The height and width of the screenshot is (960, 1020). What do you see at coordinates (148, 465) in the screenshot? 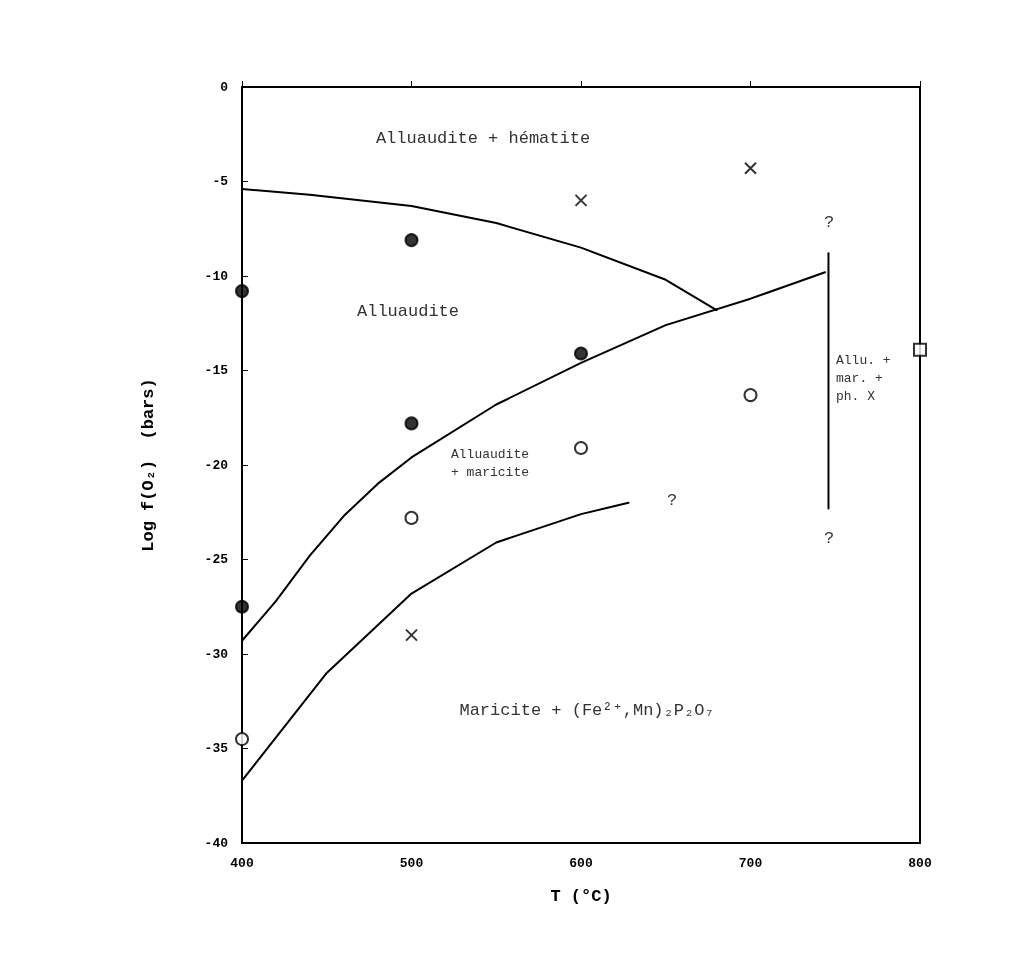
I see `y-axis-title: Log f(O₂) (bars)` at bounding box center [148, 465].